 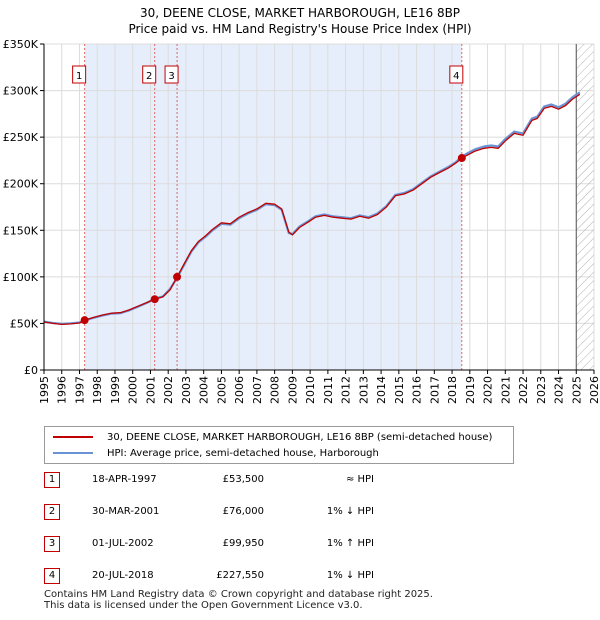 I want to click on x-tick-label: 2013, so click(x=363, y=390).